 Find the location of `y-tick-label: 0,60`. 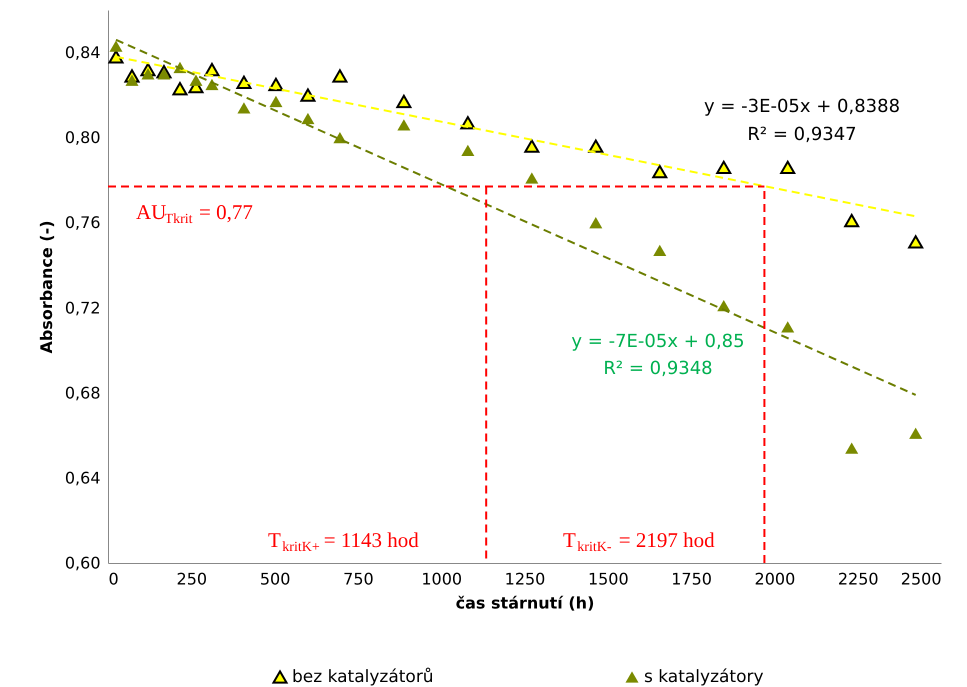

y-tick-label: 0,60 is located at coordinates (82, 563).